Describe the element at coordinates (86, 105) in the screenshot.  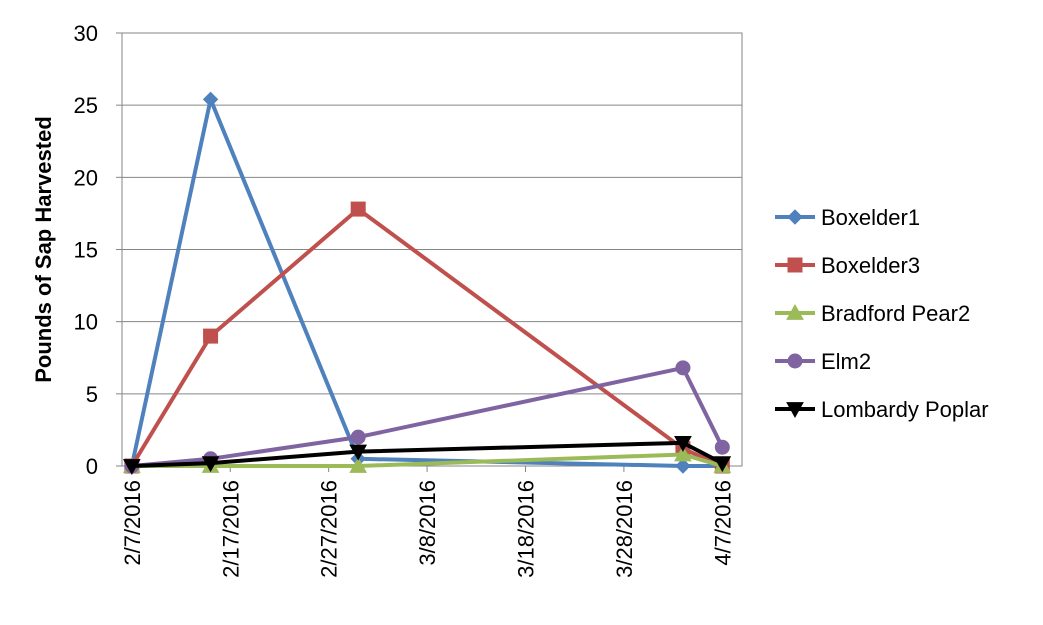
I see `y-tick-label: 25` at that location.